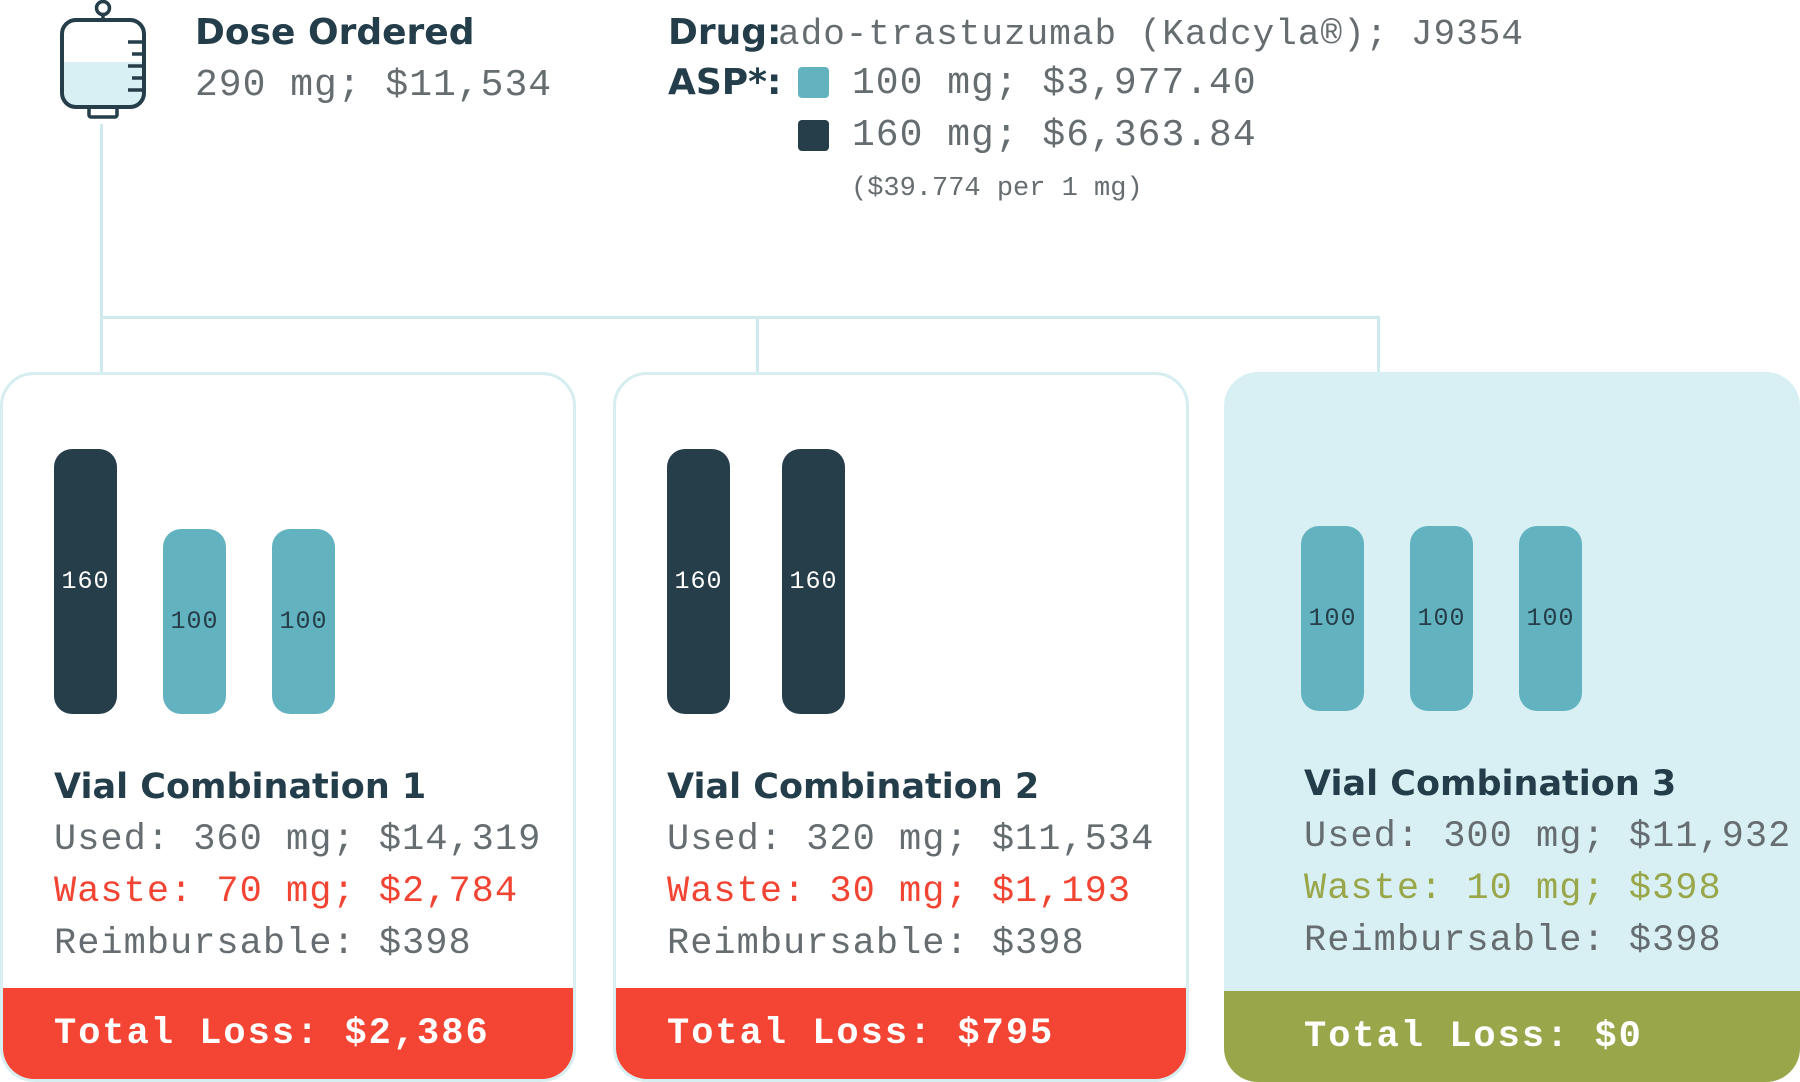  What do you see at coordinates (901, 1033) in the screenshot?
I see `total-loss-bar: Total Loss: $795` at bounding box center [901, 1033].